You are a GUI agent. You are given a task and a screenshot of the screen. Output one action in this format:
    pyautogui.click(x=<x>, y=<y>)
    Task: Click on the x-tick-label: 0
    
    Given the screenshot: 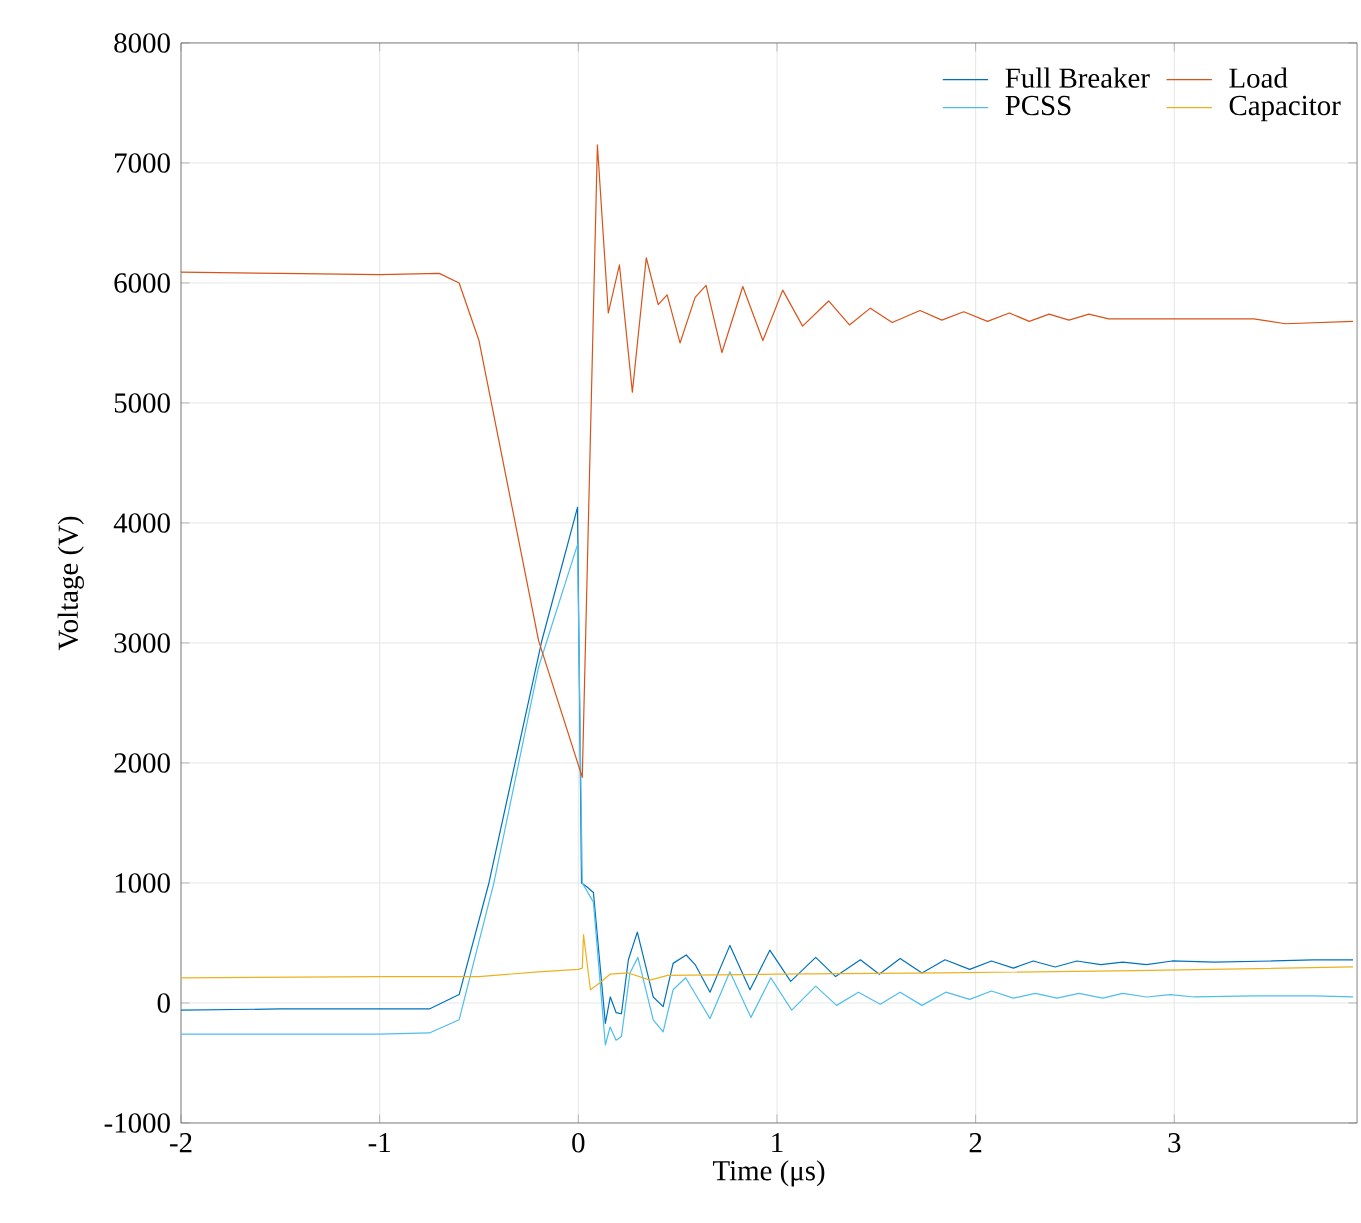 What is the action you would take?
    pyautogui.click(x=578, y=1143)
    